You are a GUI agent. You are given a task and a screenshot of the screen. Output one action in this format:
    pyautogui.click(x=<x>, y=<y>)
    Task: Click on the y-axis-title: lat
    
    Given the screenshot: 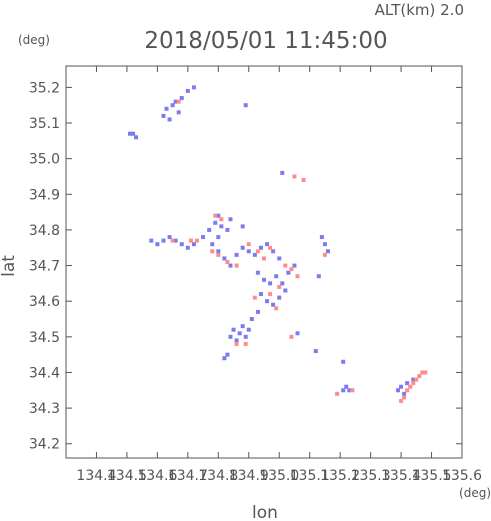 What is the action you would take?
    pyautogui.click(x=9, y=266)
    